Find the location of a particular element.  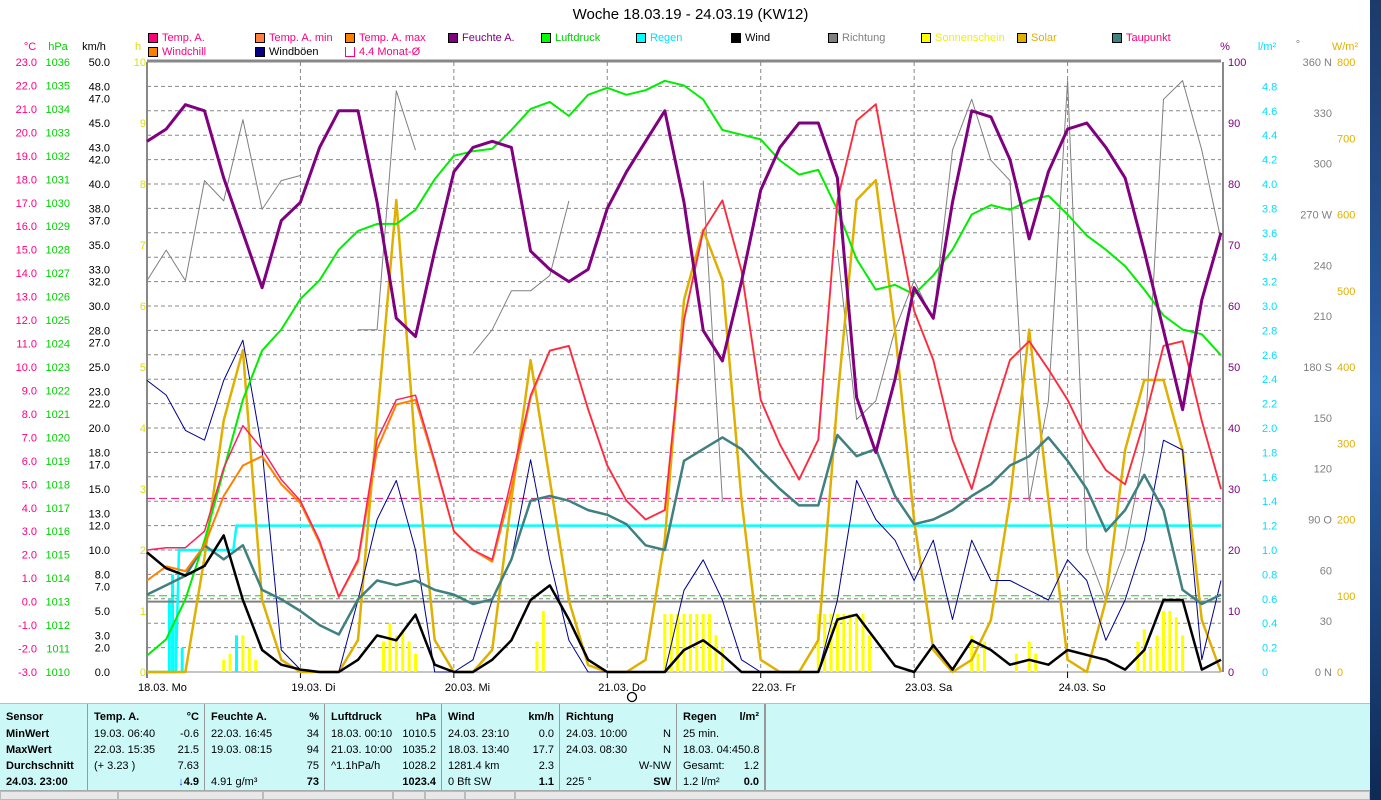

tick-label-pressure: 1026 is located at coordinates (58, 298).